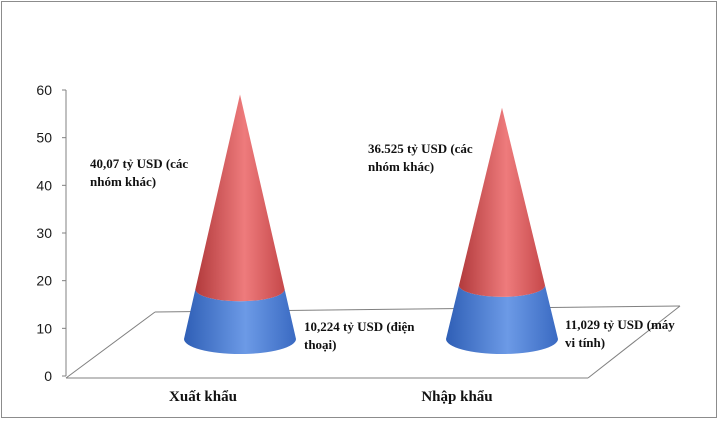 The width and height of the screenshot is (720, 421). I want to click on floor-right-edge, so click(634, 342).